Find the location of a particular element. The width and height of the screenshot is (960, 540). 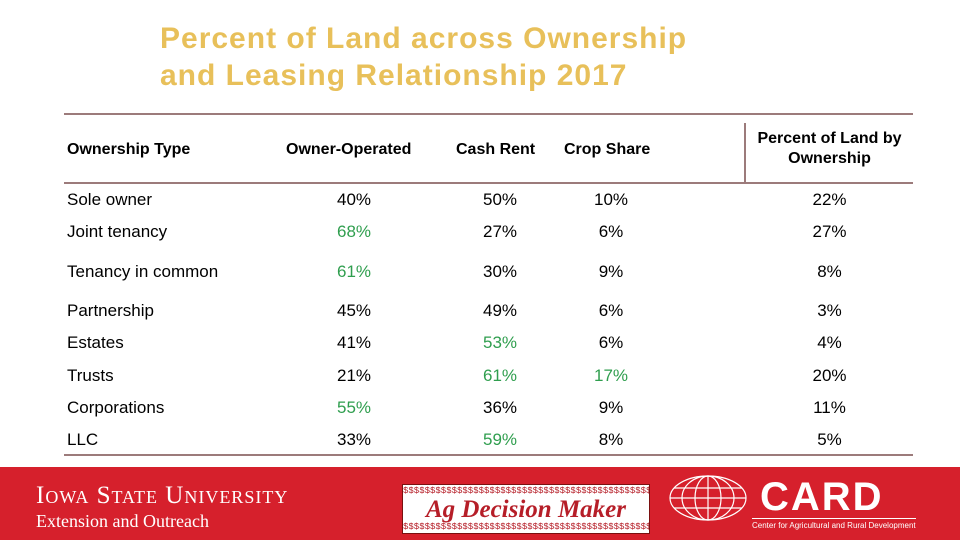

table-row: Estates 41% 53% 6% 4% is located at coordinates (488, 343).